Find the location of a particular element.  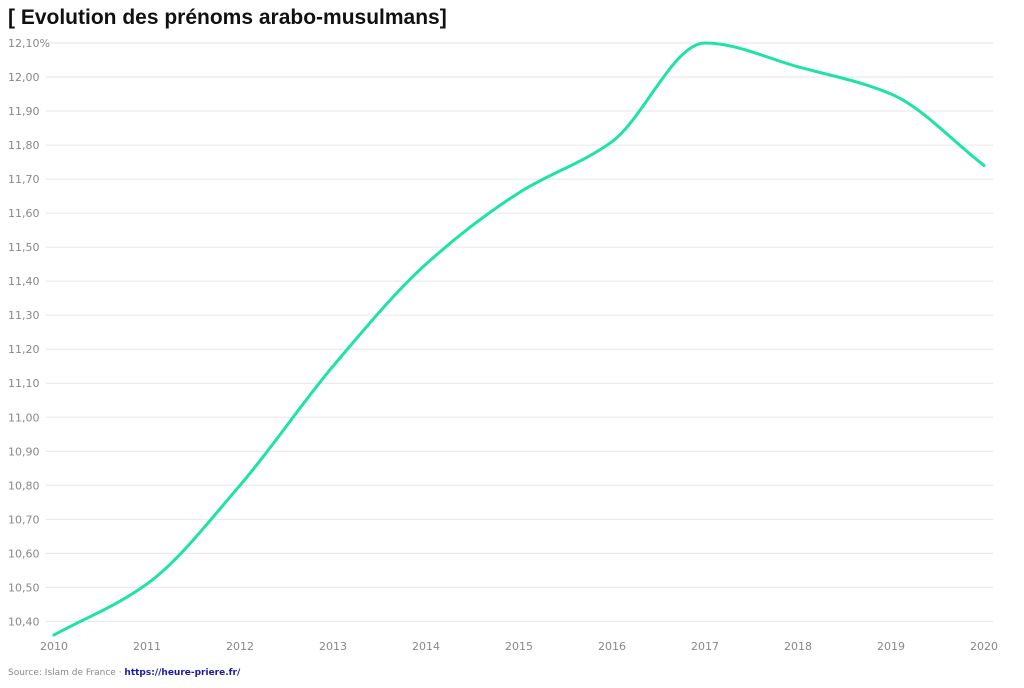

source-link: https://heure-priere.fr/ is located at coordinates (182, 673).